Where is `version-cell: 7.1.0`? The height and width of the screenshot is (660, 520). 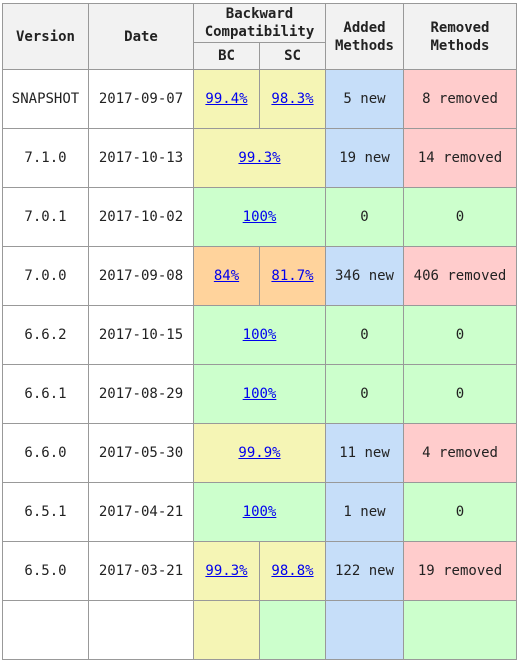 version-cell: 7.1.0 is located at coordinates (45, 158).